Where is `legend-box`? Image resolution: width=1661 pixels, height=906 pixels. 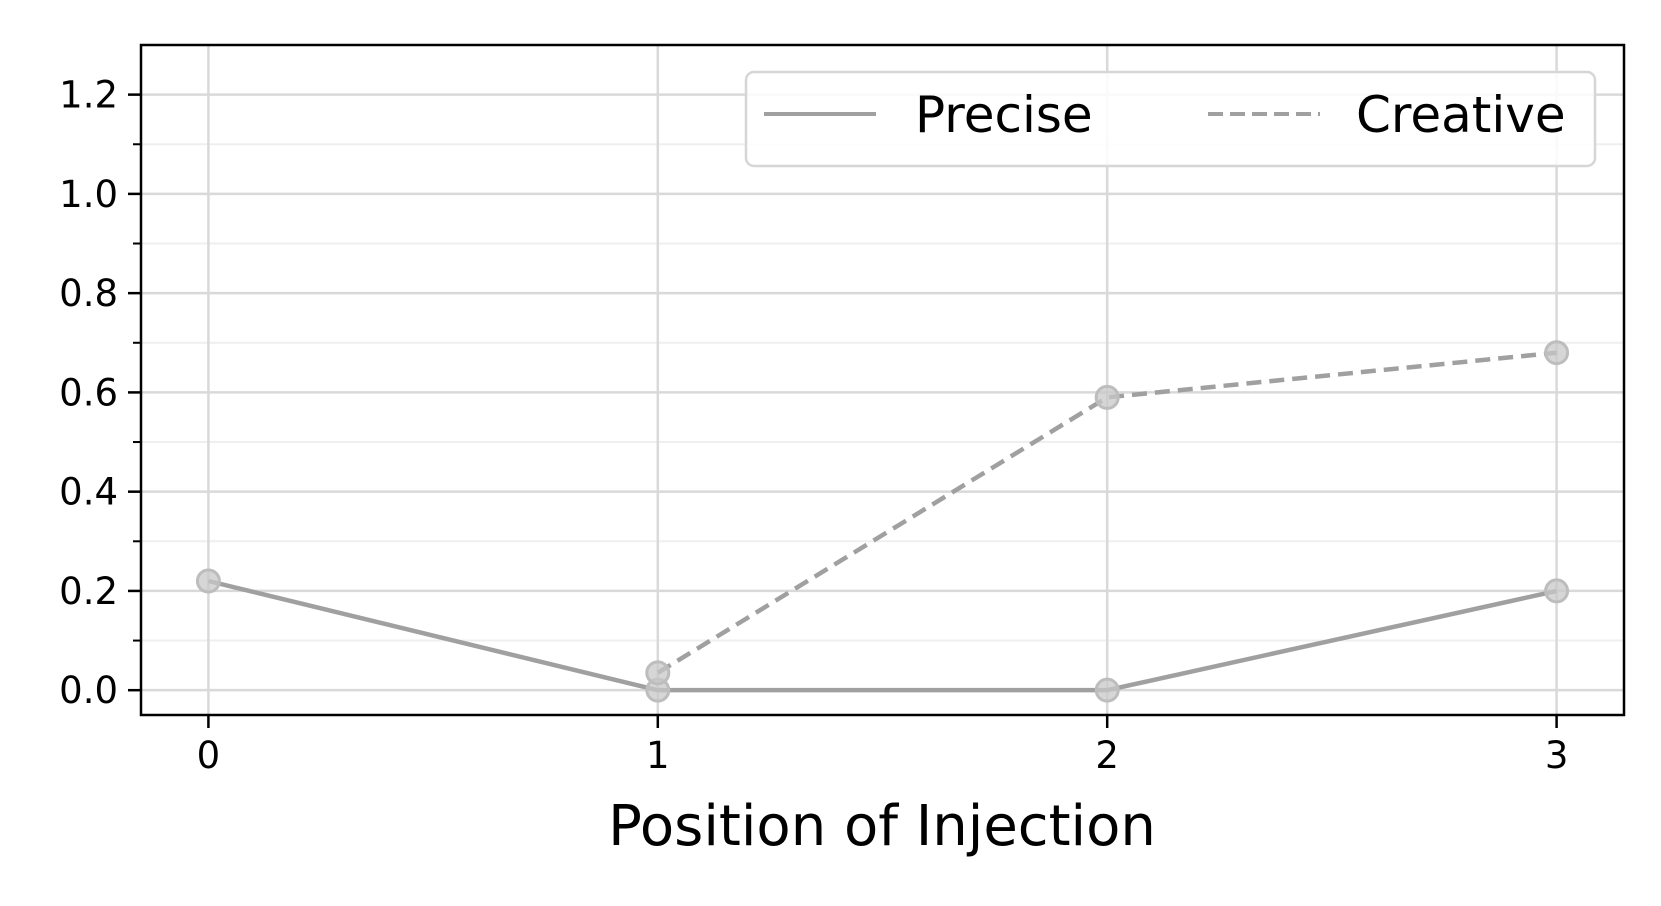 legend-box is located at coordinates (1170, 119).